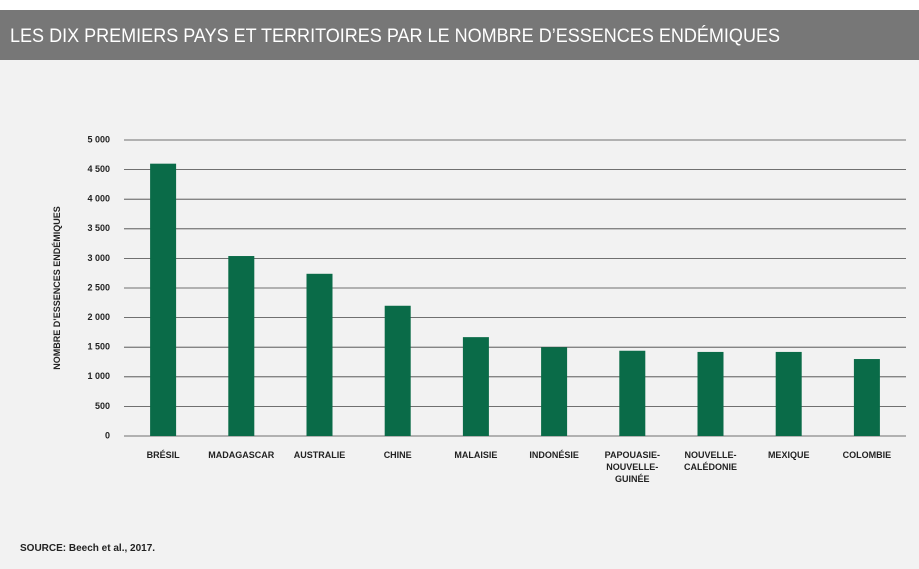 The width and height of the screenshot is (919, 569). Describe the element at coordinates (98, 199) in the screenshot. I see `y-tick-label: 4 000` at that location.